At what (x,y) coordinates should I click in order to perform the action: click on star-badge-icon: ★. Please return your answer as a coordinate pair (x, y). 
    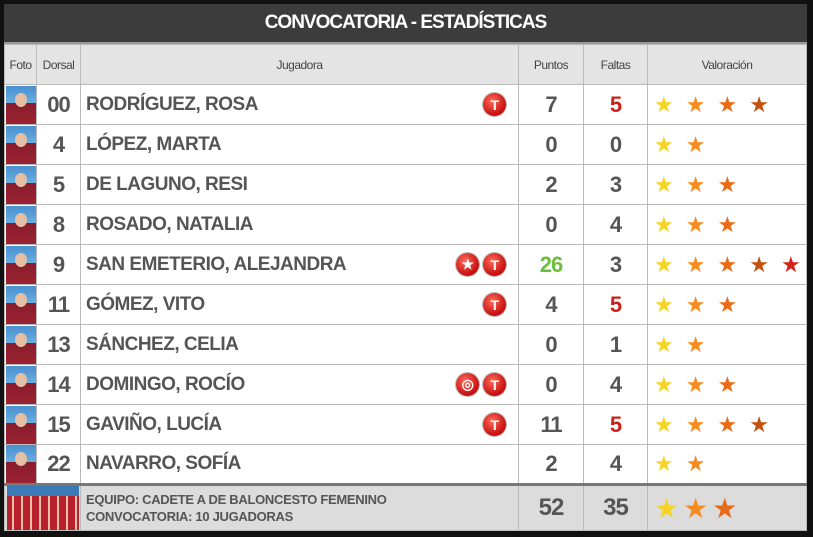
    Looking at the image, I should click on (467, 264).